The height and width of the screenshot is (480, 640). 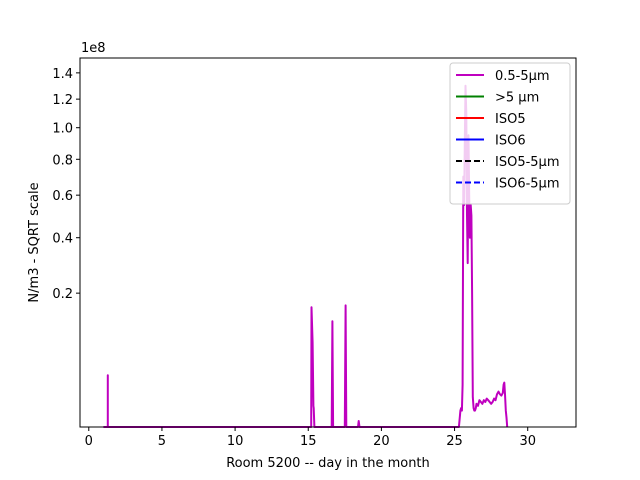 I want to click on y-tick-label: 0.4, so click(x=62, y=239).